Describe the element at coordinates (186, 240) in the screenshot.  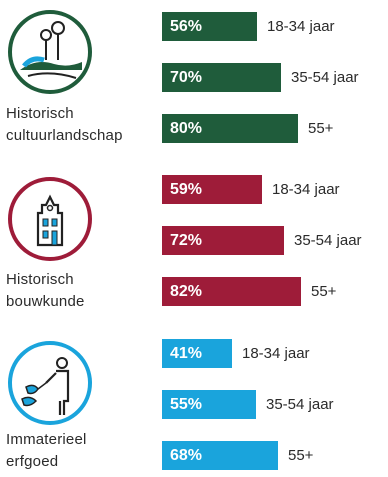
I see `bar-value-label: 72%` at that location.